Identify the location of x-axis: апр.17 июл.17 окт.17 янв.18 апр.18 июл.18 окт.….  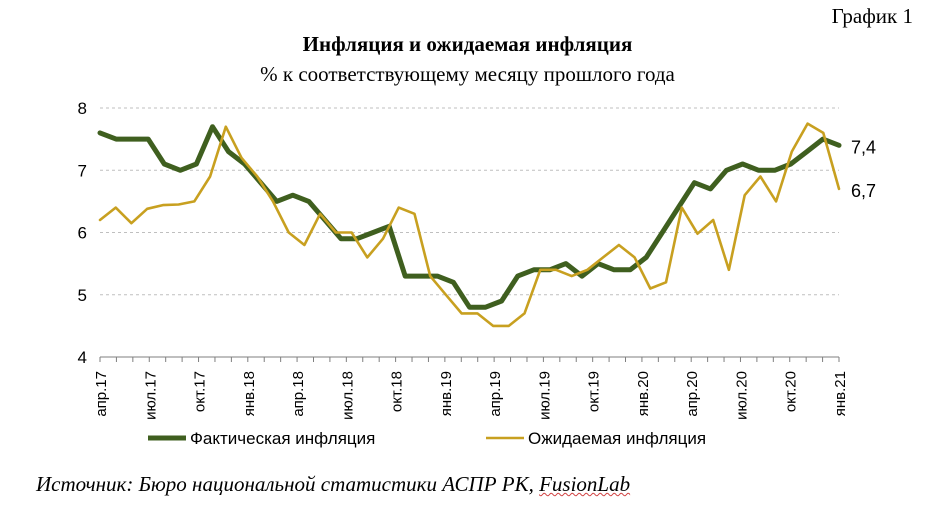
(471, 388).